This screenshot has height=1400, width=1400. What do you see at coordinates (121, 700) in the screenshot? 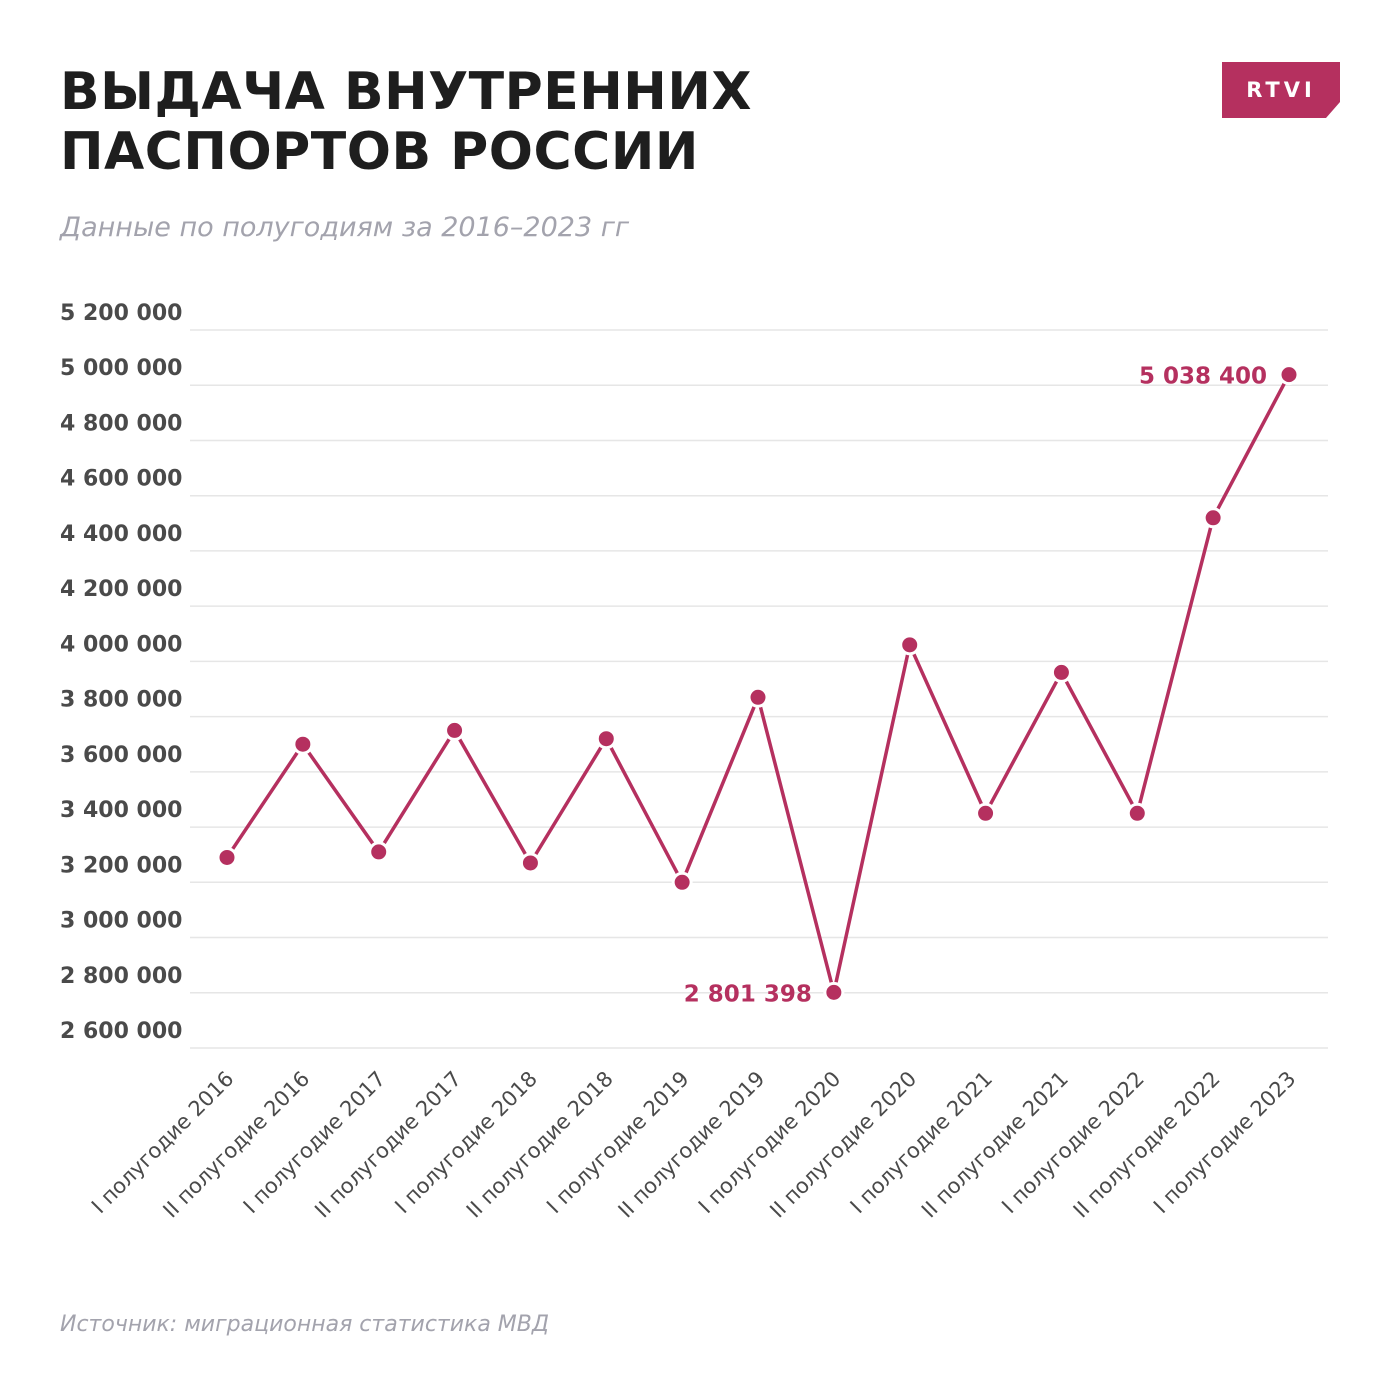
I see `y-tick-label: 3 800 000` at bounding box center [121, 700].